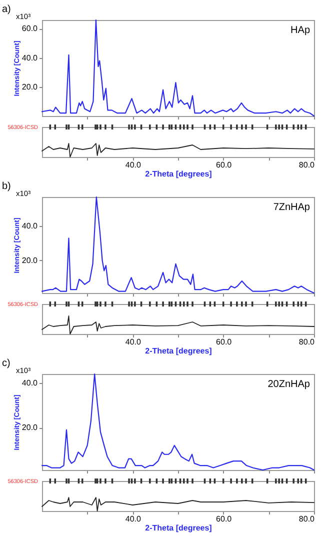  Describe the element at coordinates (30, 29) in the screenshot. I see `y-tick-label: 60.0` at that location.